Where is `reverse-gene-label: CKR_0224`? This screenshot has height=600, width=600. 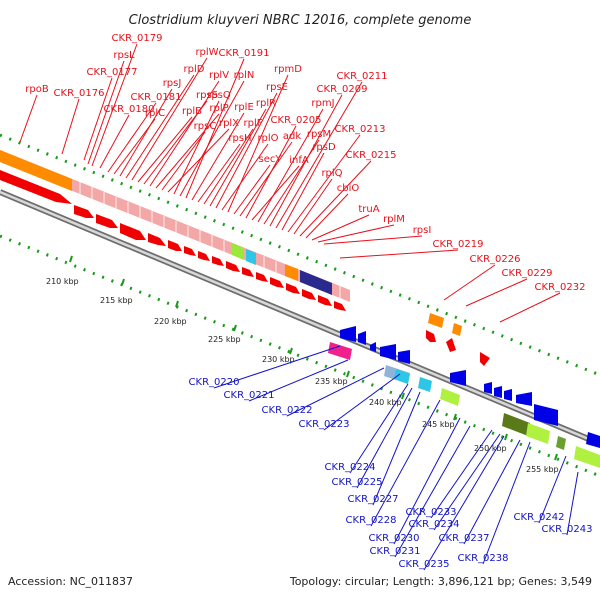
reverse-gene-label: CKR_0224 is located at coordinates (350, 467).